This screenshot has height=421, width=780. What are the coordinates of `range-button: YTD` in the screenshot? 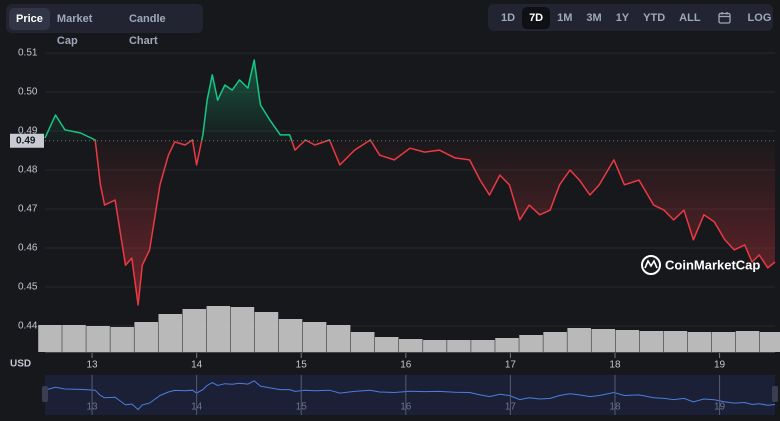 It's located at (654, 17).